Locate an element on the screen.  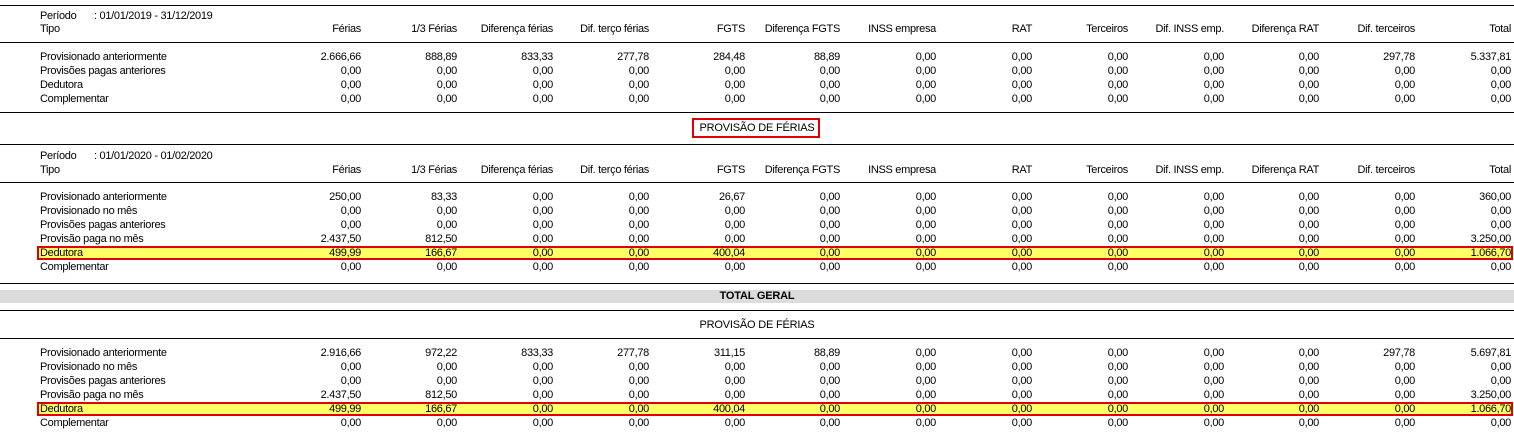
cell-value: 166,67 is located at coordinates (441, 409).